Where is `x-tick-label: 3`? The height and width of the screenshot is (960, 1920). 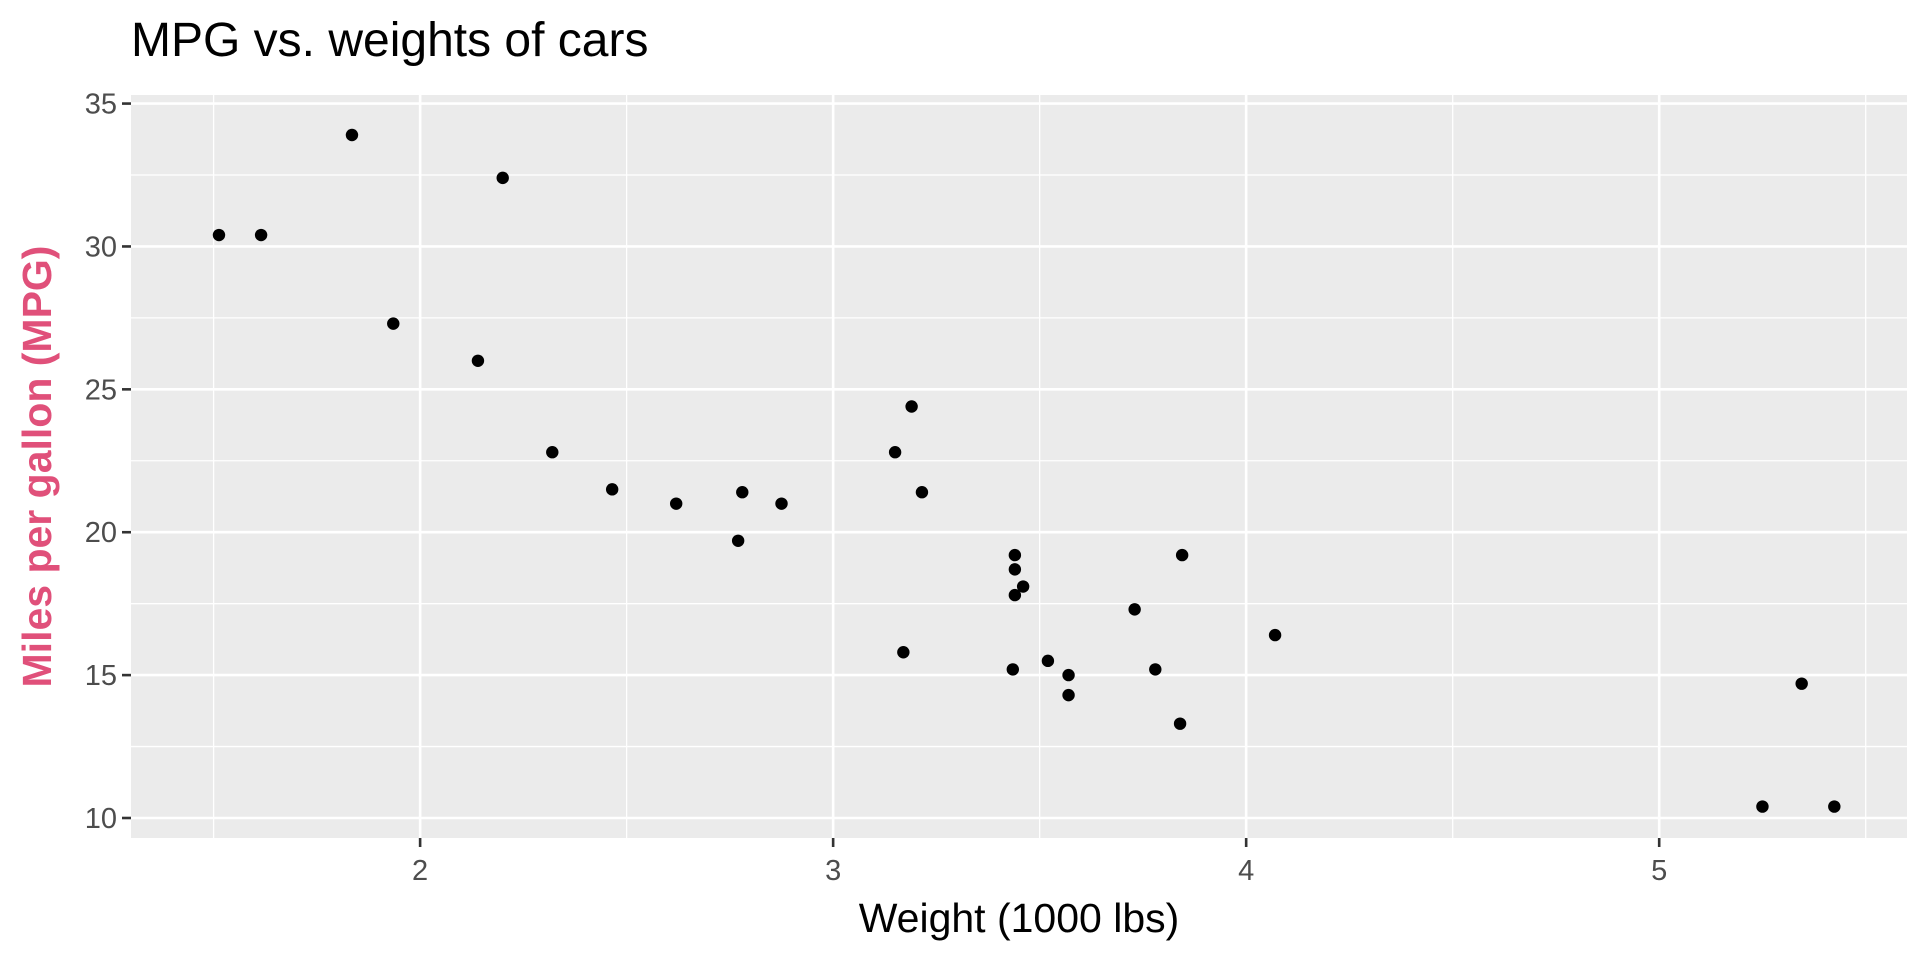
x-tick-label: 3 is located at coordinates (833, 871).